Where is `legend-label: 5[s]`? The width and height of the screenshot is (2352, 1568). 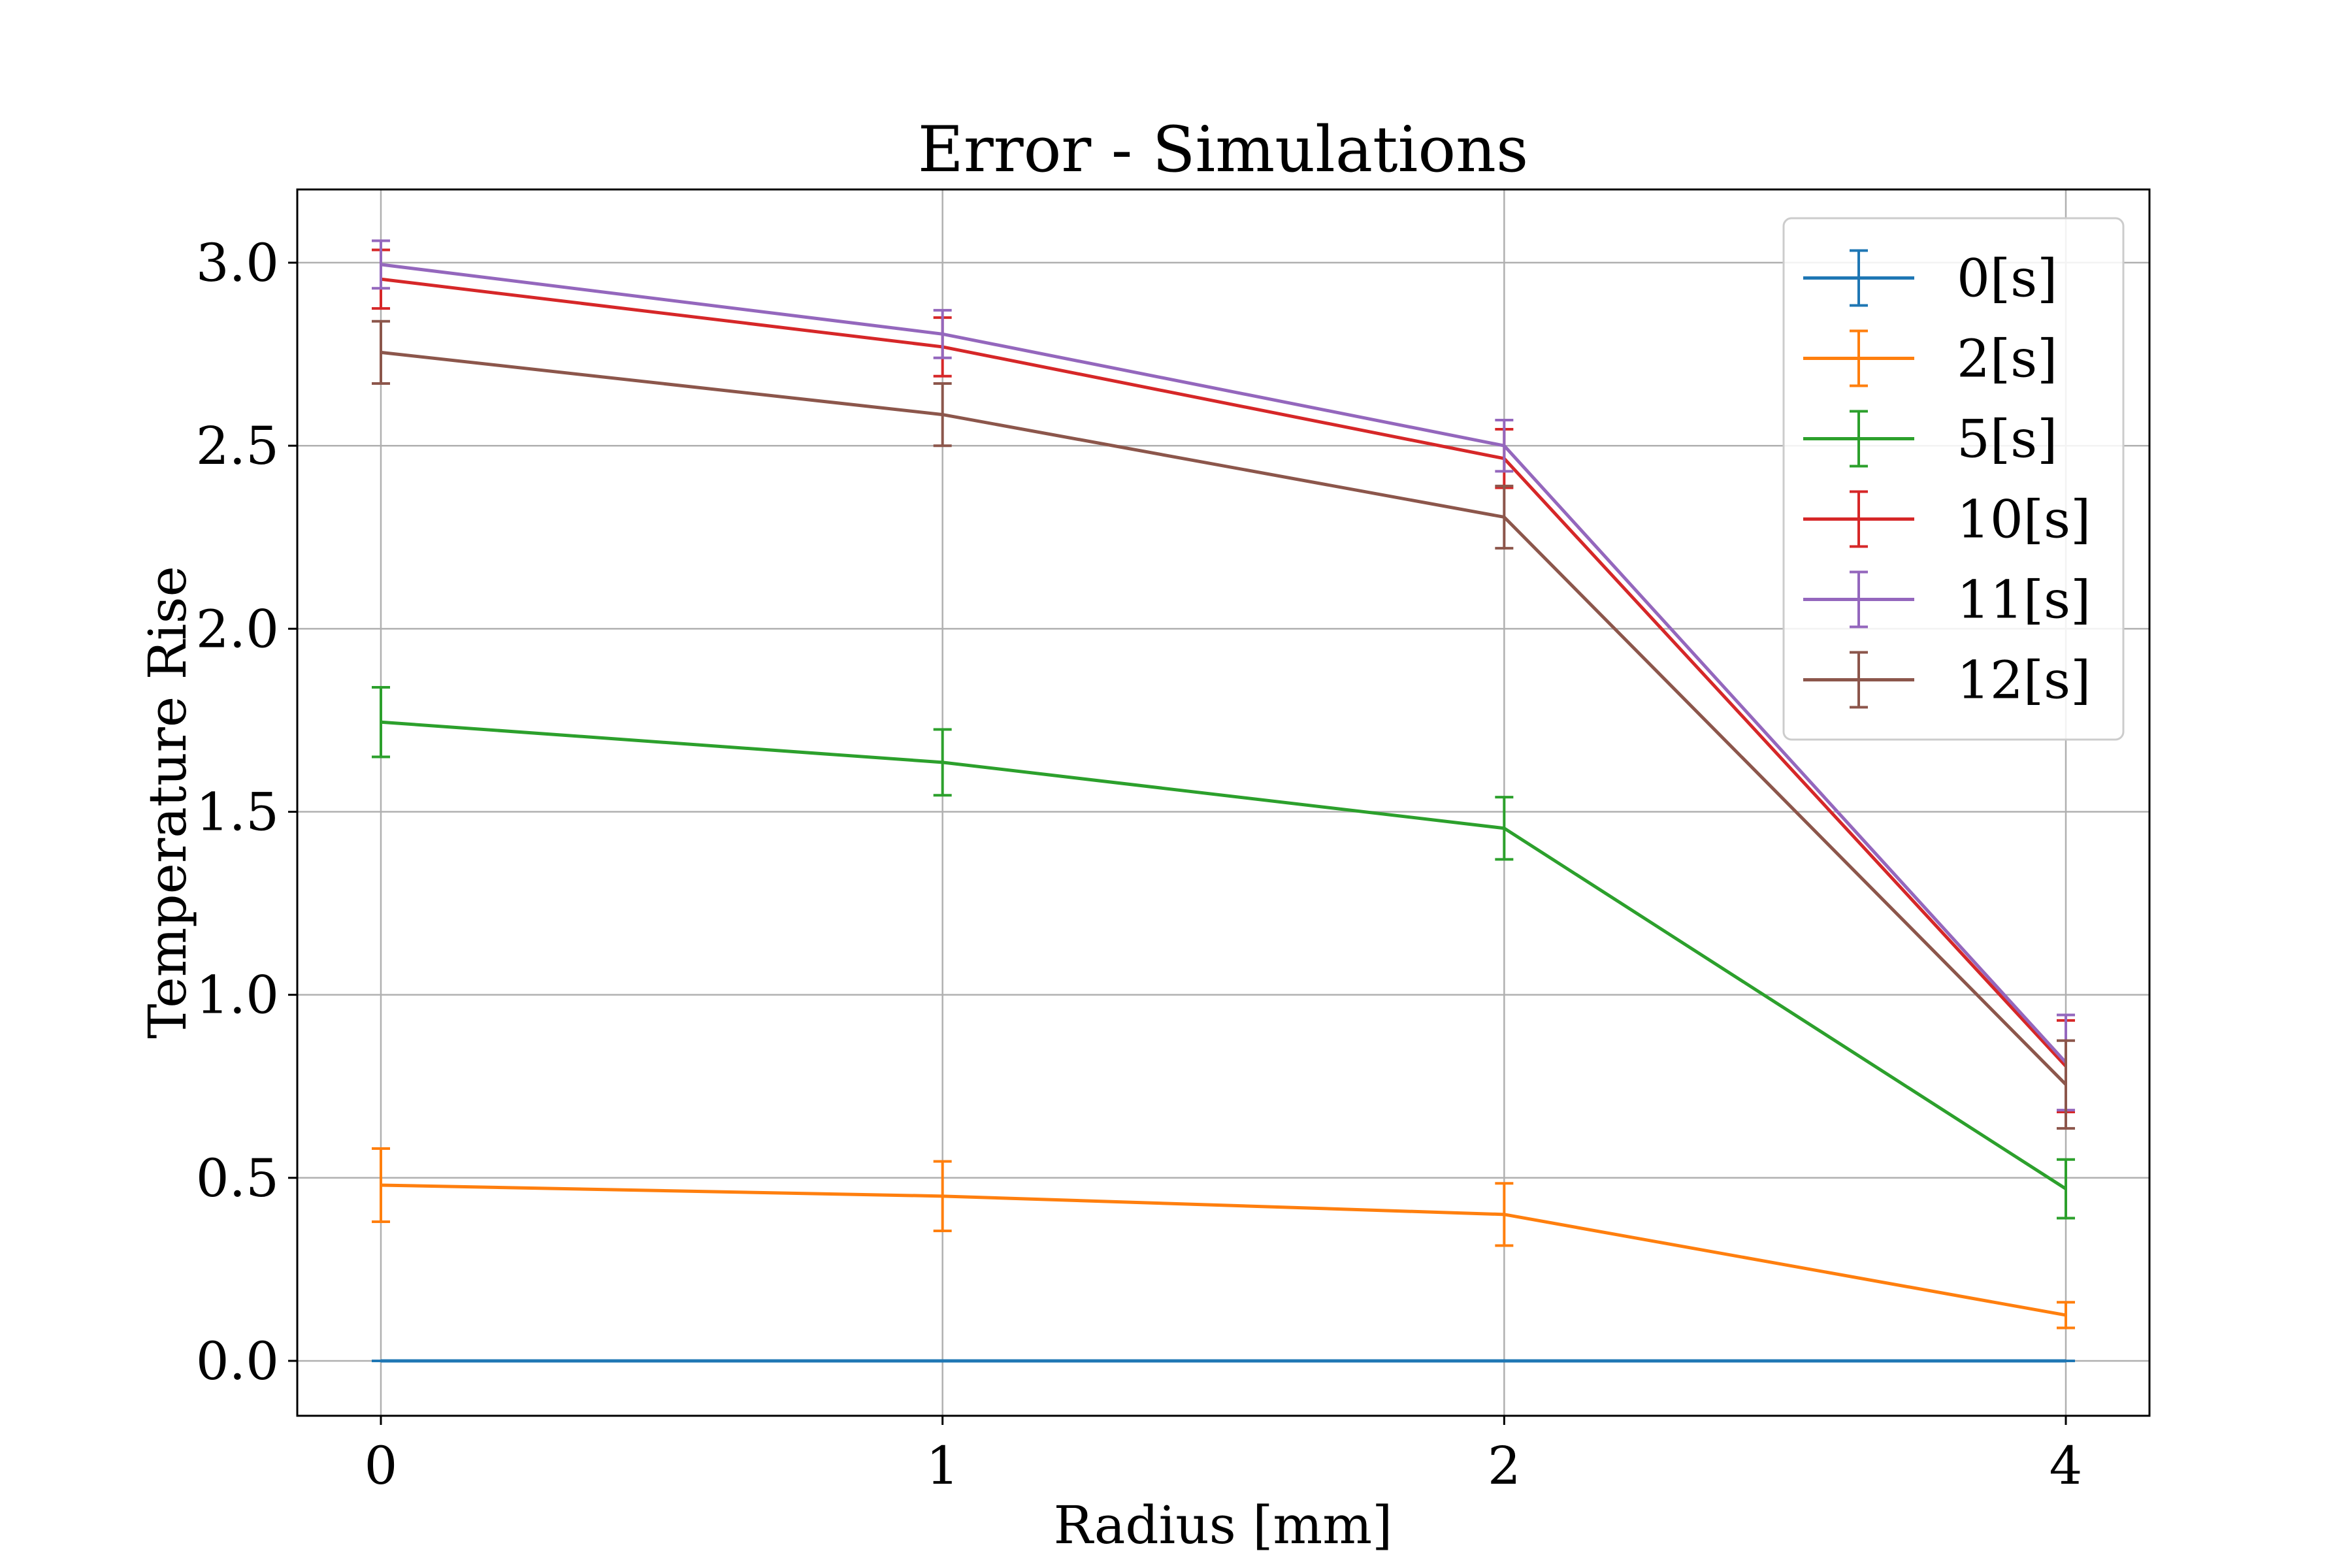 legend-label: 5[s] is located at coordinates (2007, 439).